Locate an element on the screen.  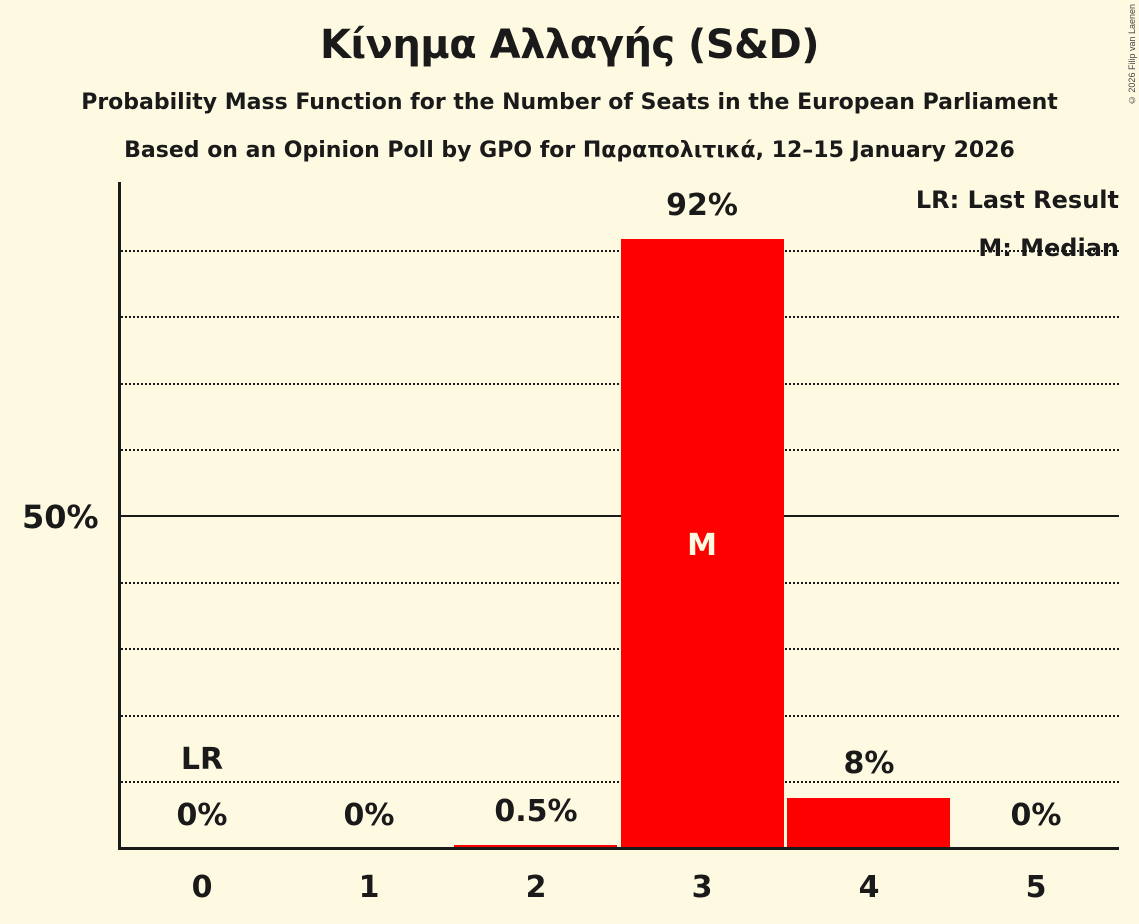
x-tick-5: 5 is located at coordinates (1036, 887).